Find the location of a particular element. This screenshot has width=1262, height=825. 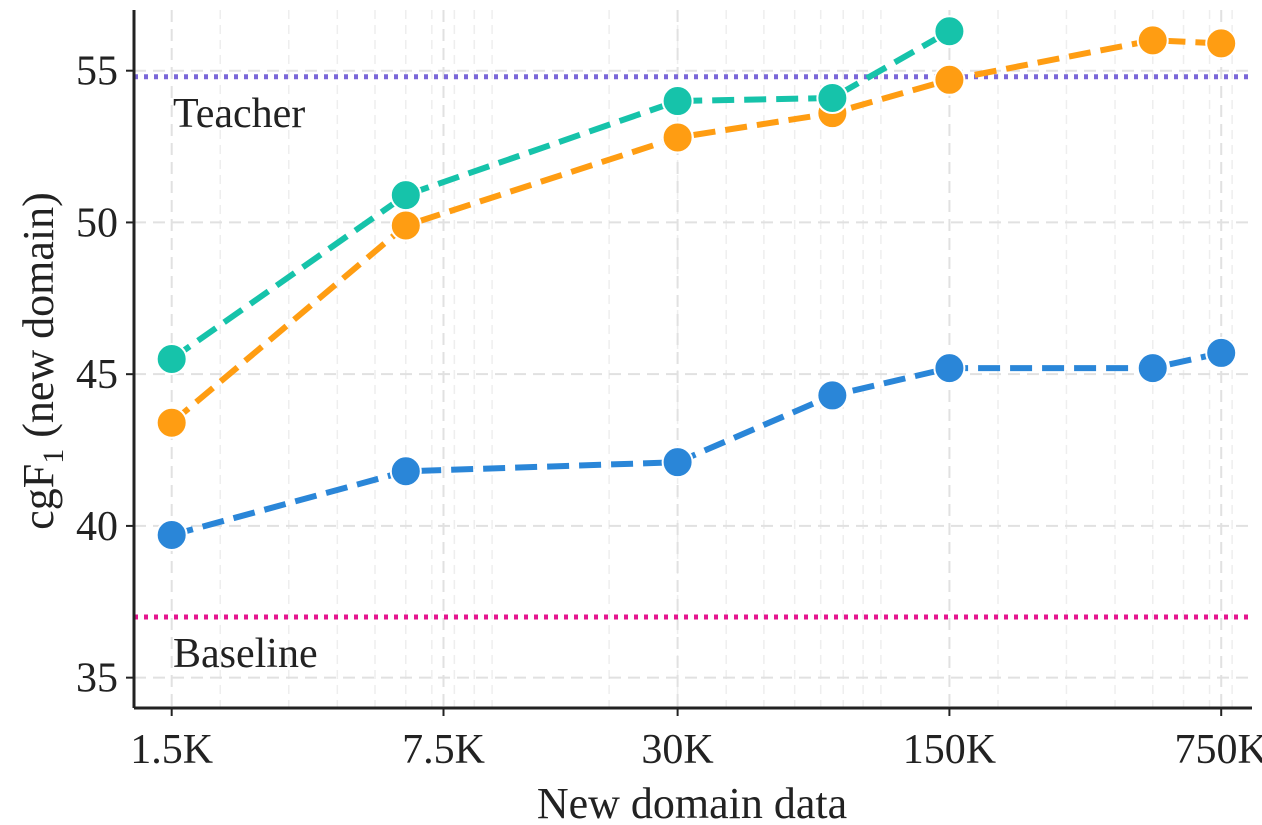

y-axis-title-main: cgF is located at coordinates (38, 497).